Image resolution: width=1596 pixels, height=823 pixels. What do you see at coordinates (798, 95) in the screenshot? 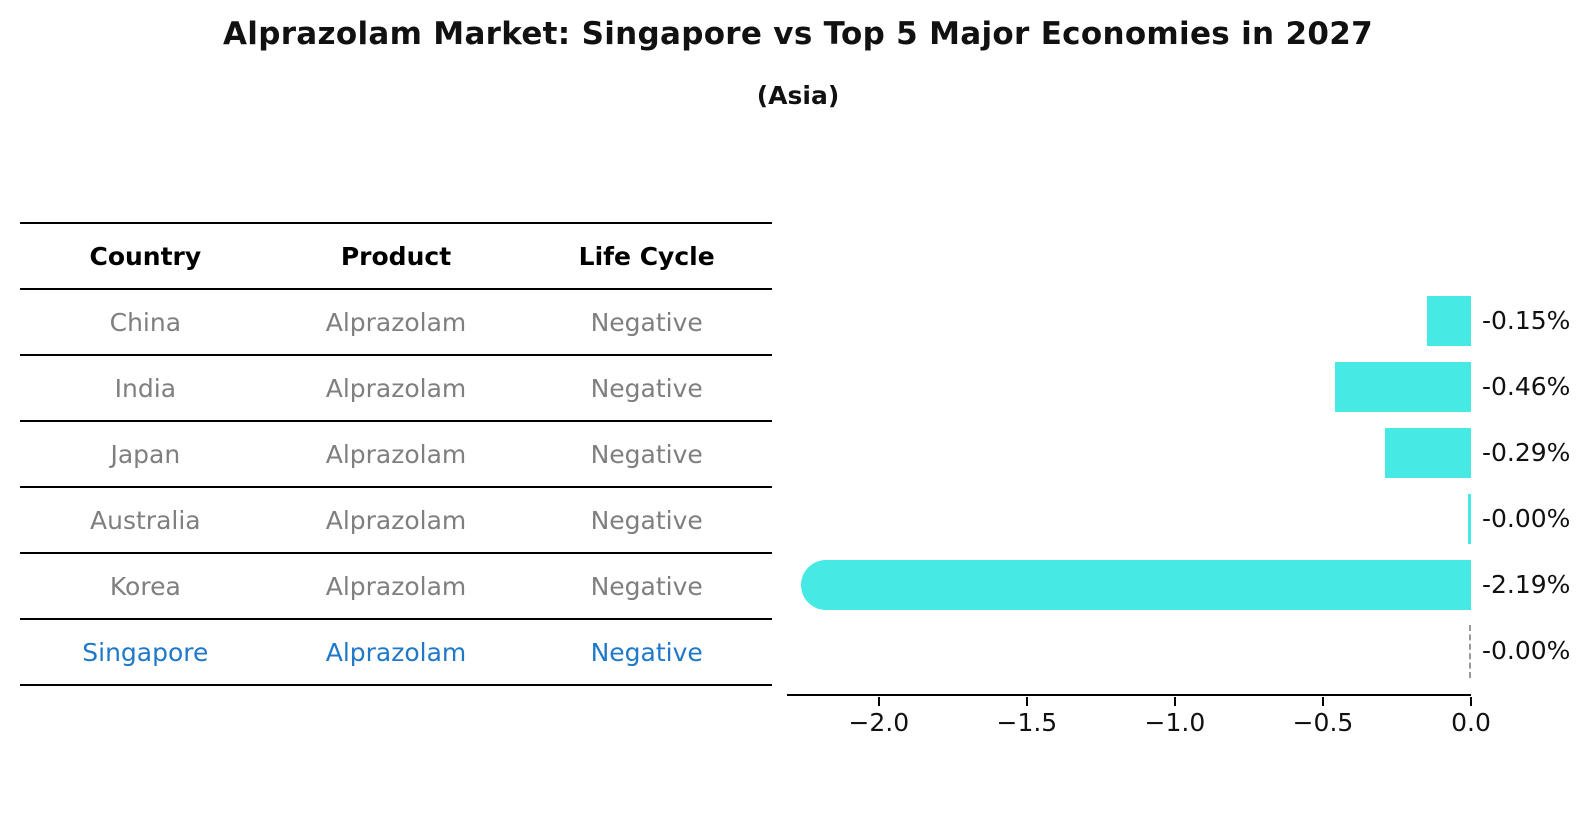
I see `chart-subtitle: (Asia)` at bounding box center [798, 95].